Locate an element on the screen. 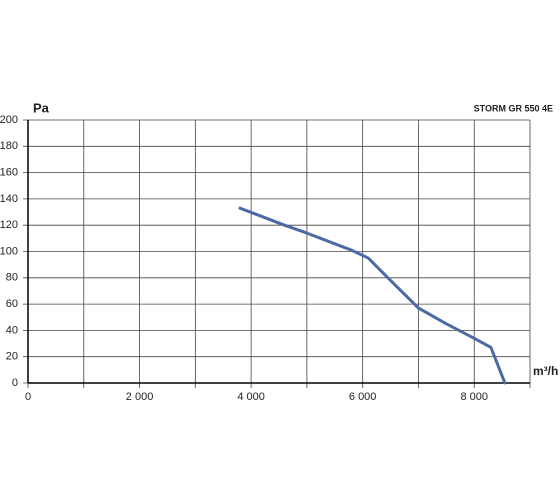 Image resolution: width=560 pixels, height=504 pixels. x-tick-label: 8 000 is located at coordinates (474, 397).